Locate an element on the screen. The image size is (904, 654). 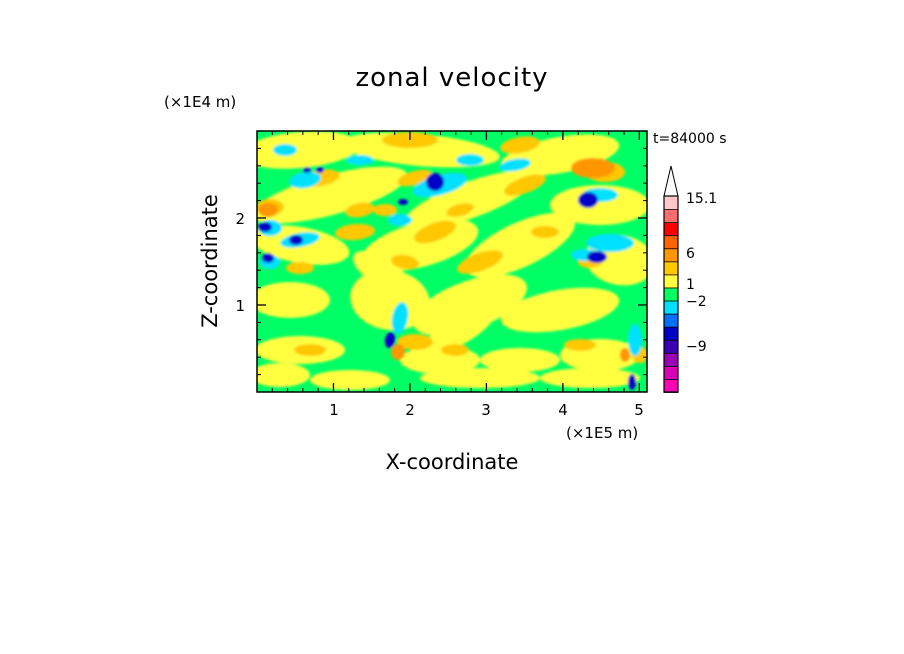
colorbar is located at coordinates (671, 279).